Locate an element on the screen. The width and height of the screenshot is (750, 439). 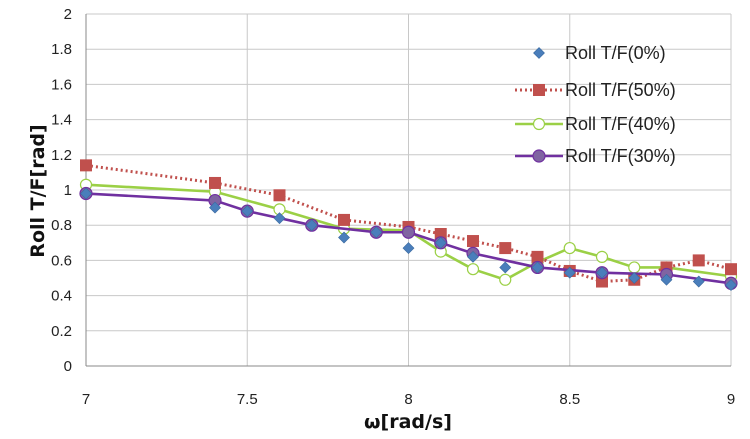
legend-item: Roll T/F(50%) is located at coordinates (595, 90).